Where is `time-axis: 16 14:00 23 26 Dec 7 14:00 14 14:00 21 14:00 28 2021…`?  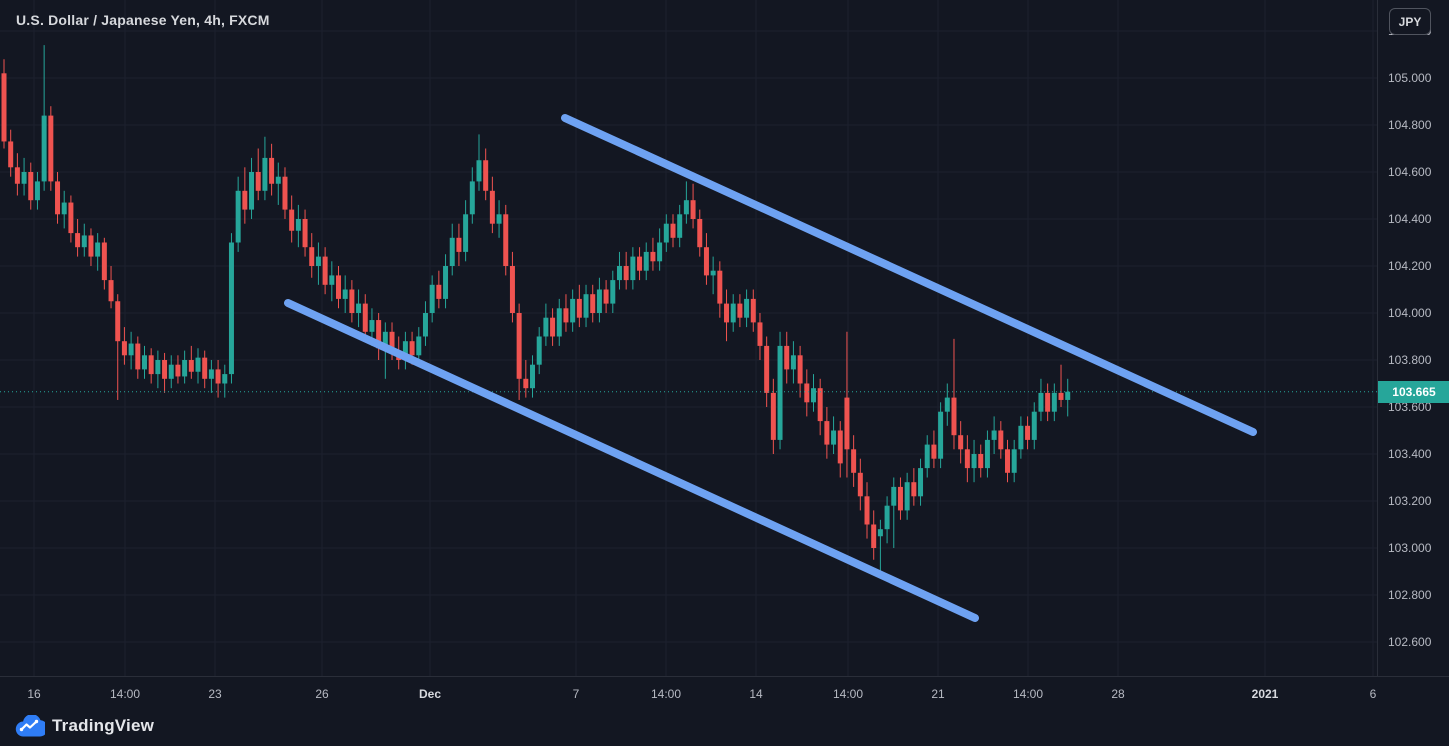 time-axis: 16 14:00 23 26 Dec 7 14:00 14 14:00 21 14:00 28 2021… is located at coordinates (724, 693).